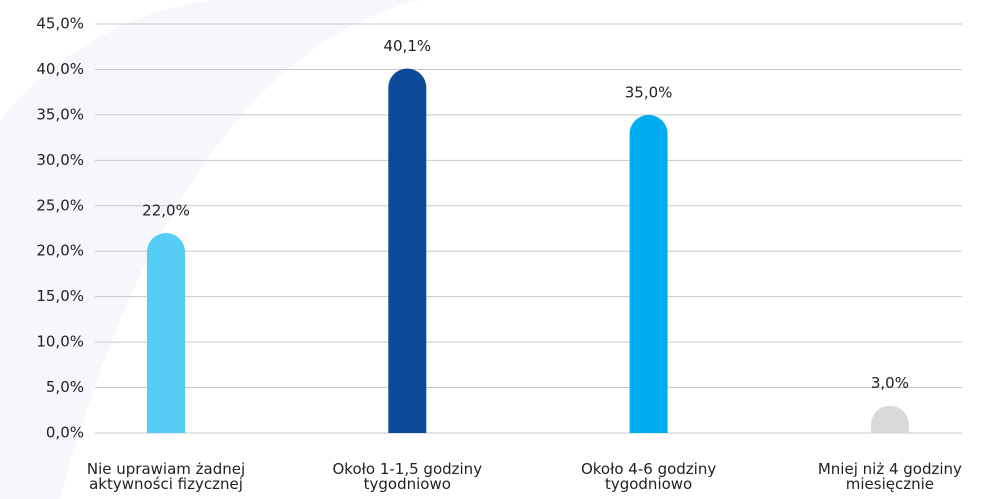 Image resolution: width=985 pixels, height=499 pixels. What do you see at coordinates (60, 24) in the screenshot?
I see `y-tick-label: 45,0%` at bounding box center [60, 24].